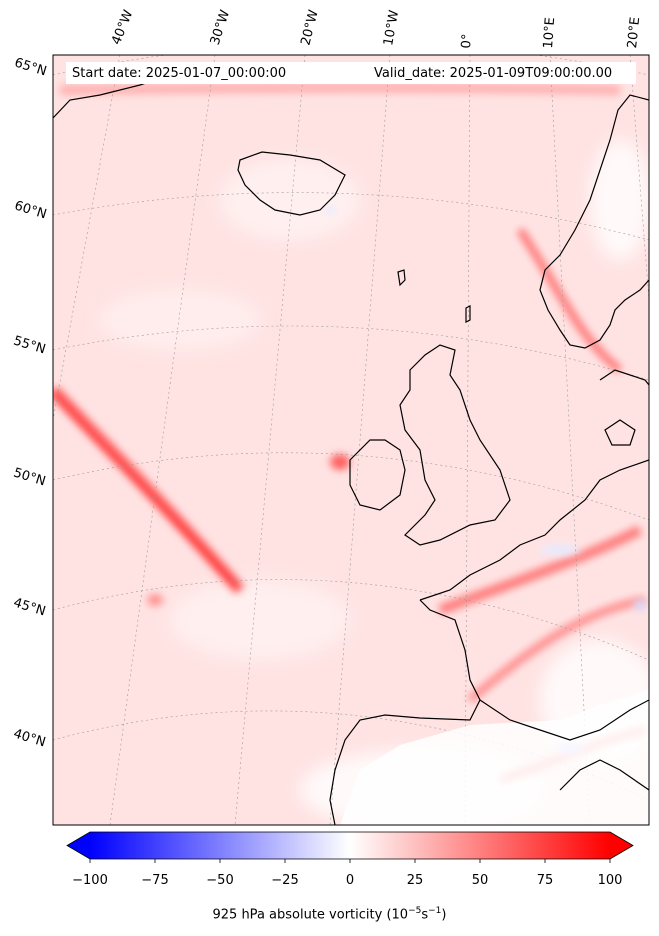 The image size is (659, 936). What do you see at coordinates (545, 880) in the screenshot?
I see `colorbar-tick-label: 75` at bounding box center [545, 880].